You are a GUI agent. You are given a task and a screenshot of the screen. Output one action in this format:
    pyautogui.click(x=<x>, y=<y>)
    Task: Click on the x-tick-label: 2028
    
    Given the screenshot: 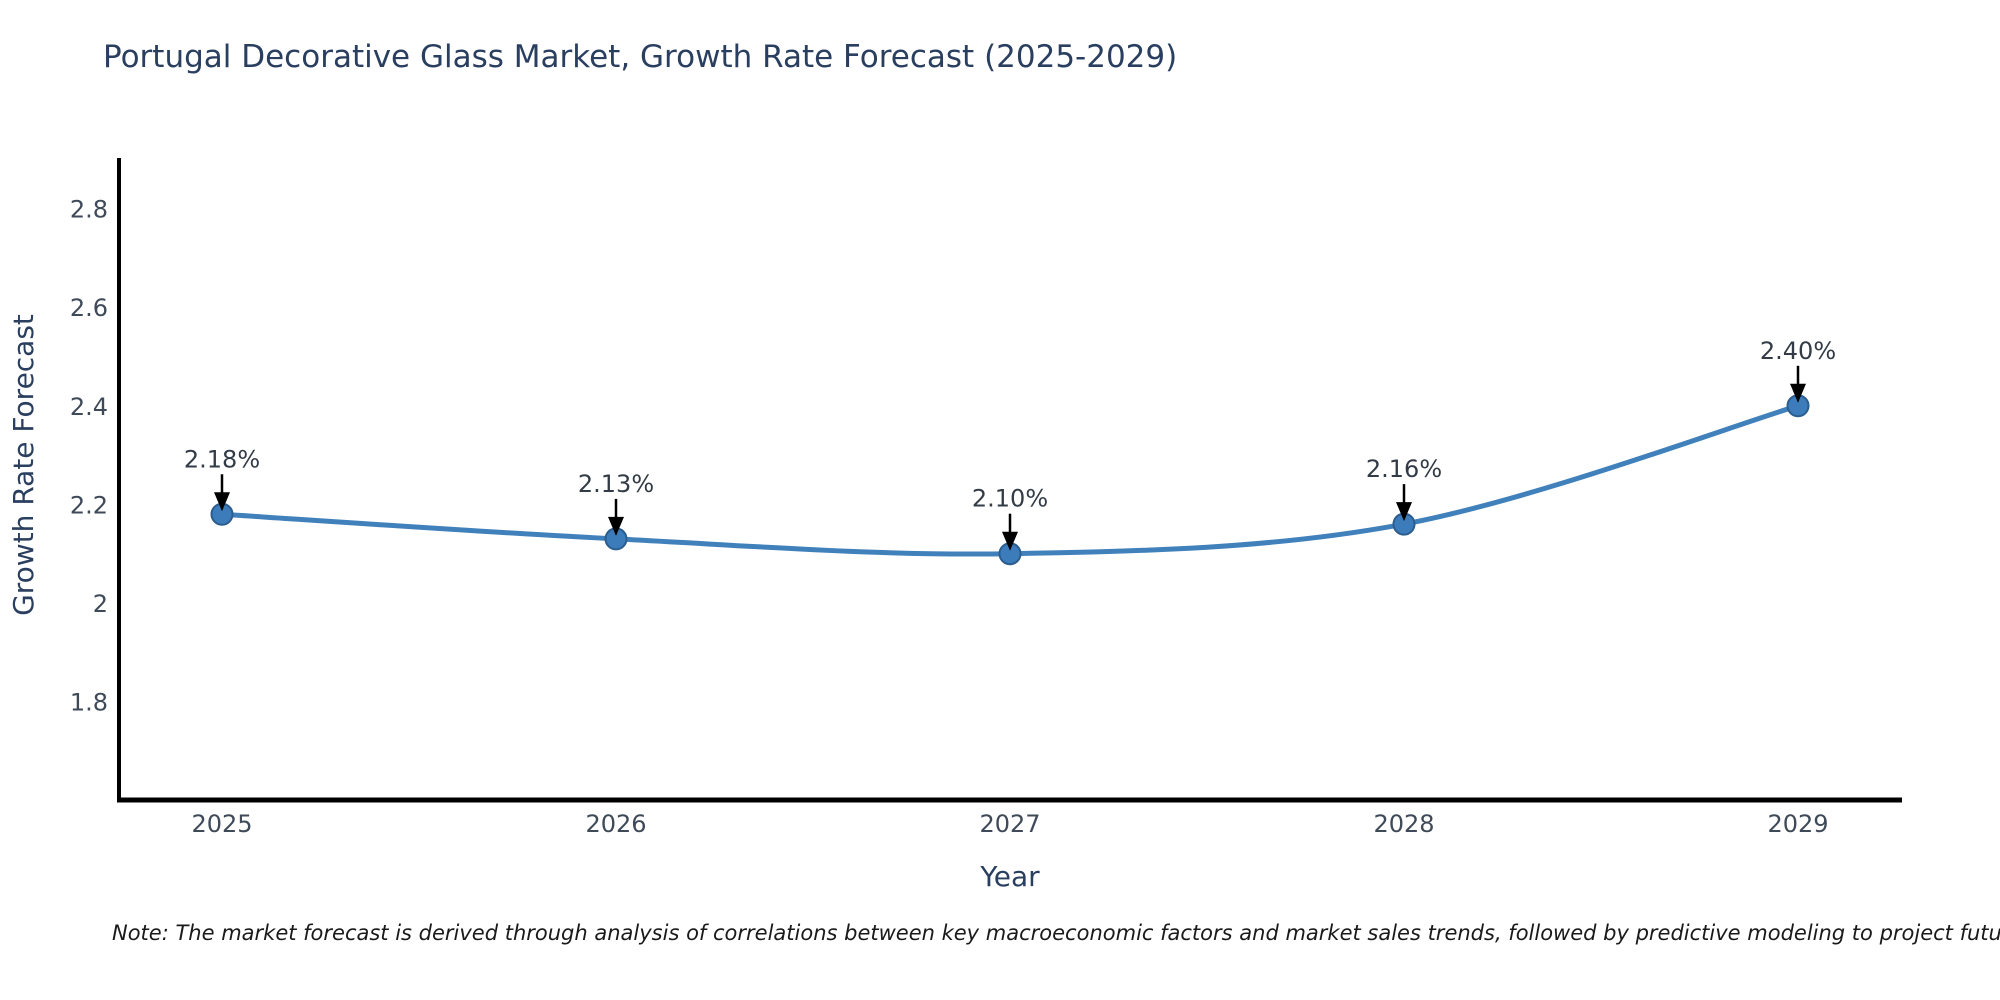 What is the action you would take?
    pyautogui.click(x=1403, y=824)
    